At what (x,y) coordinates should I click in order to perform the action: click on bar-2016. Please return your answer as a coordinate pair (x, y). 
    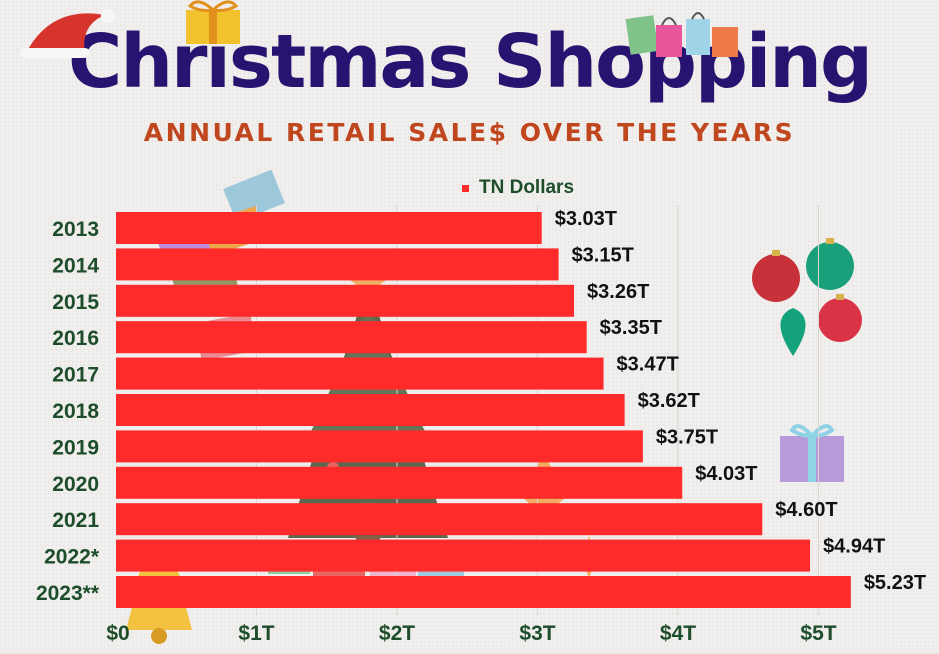
    Looking at the image, I should click on (351, 337).